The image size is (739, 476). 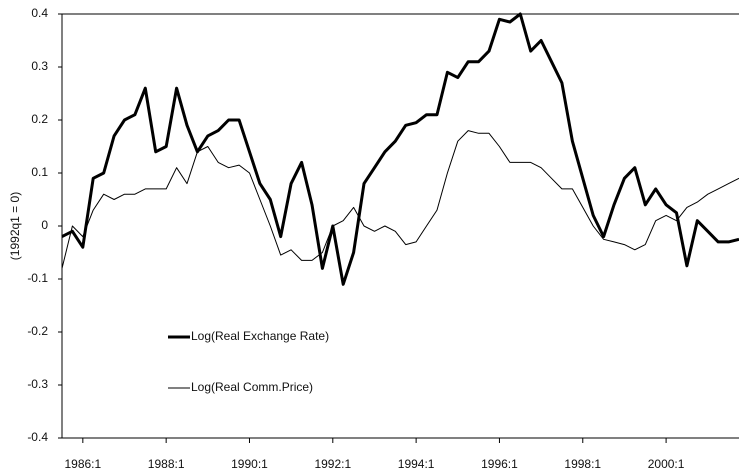 I want to click on x-tick-label: 1990:1, so click(x=249, y=464).